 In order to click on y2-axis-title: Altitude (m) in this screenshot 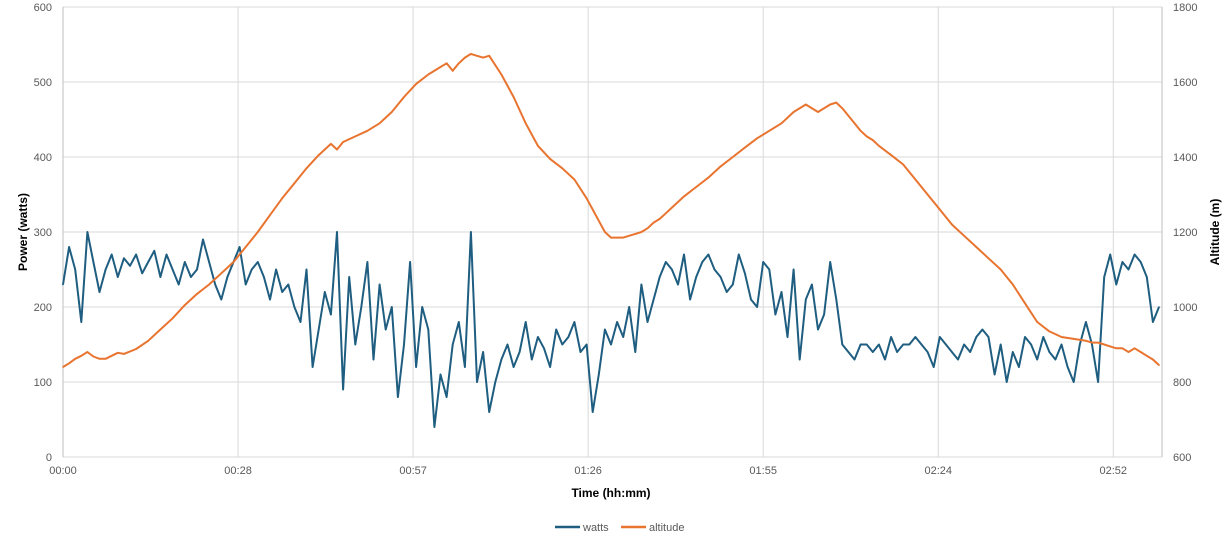, I will do `click(1215, 232)`.